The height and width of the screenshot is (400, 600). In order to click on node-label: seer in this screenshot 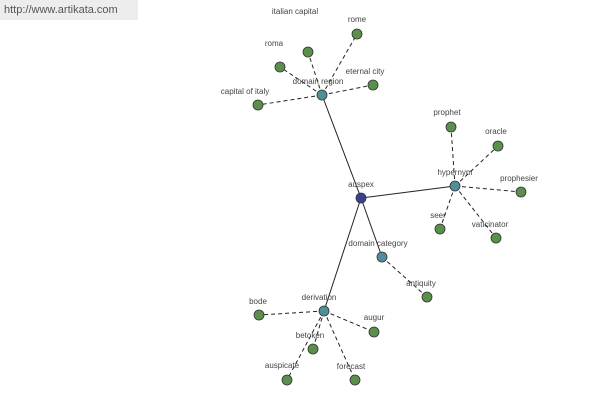, I will do `click(438, 215)`.